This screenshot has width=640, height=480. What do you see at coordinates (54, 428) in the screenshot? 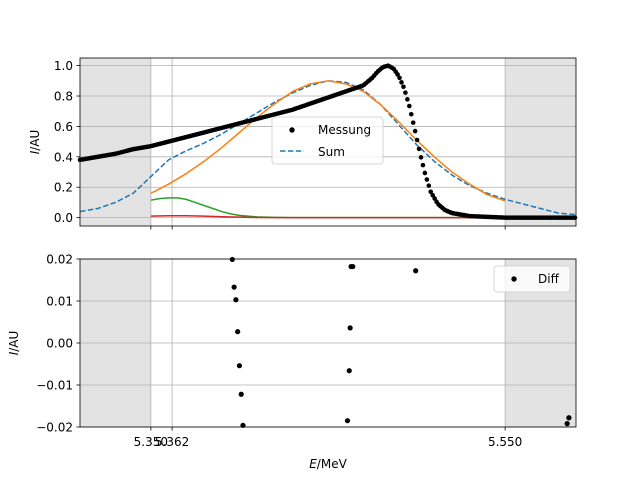
I see `bottom-ytick-label: −0.02` at bounding box center [54, 428].